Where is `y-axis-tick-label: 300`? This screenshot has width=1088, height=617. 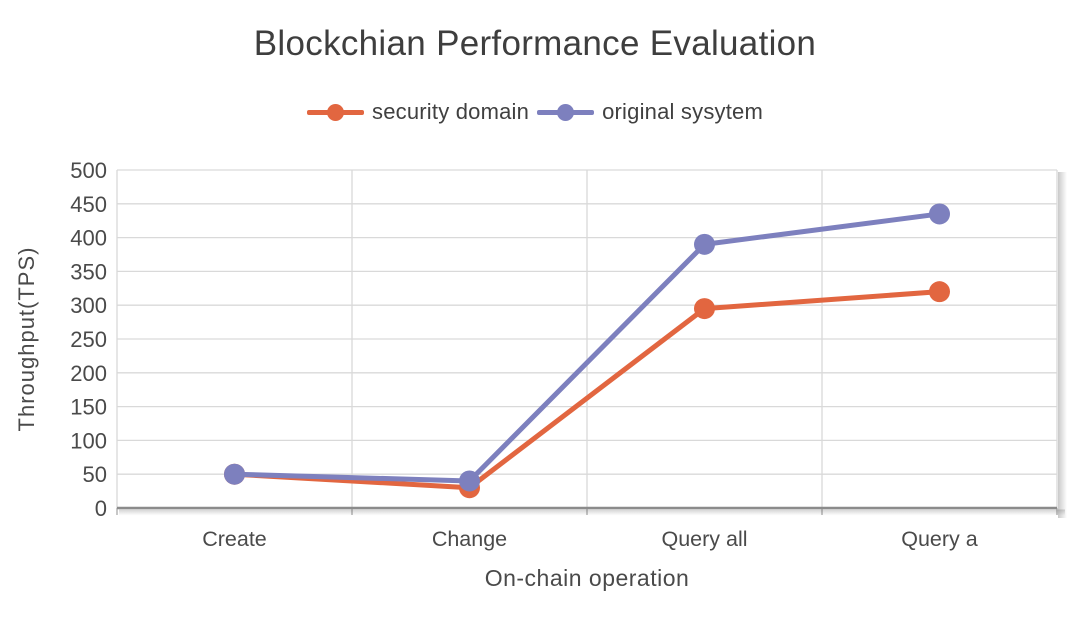
y-axis-tick-label: 300 is located at coordinates (88, 305).